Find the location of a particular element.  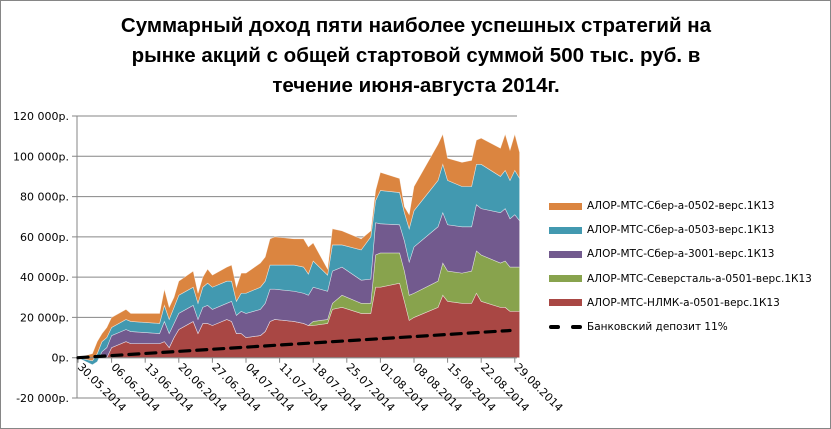

legend-label: АЛОР-МТС-Сбер-а-0502-верс.1К13 is located at coordinates (681, 206).